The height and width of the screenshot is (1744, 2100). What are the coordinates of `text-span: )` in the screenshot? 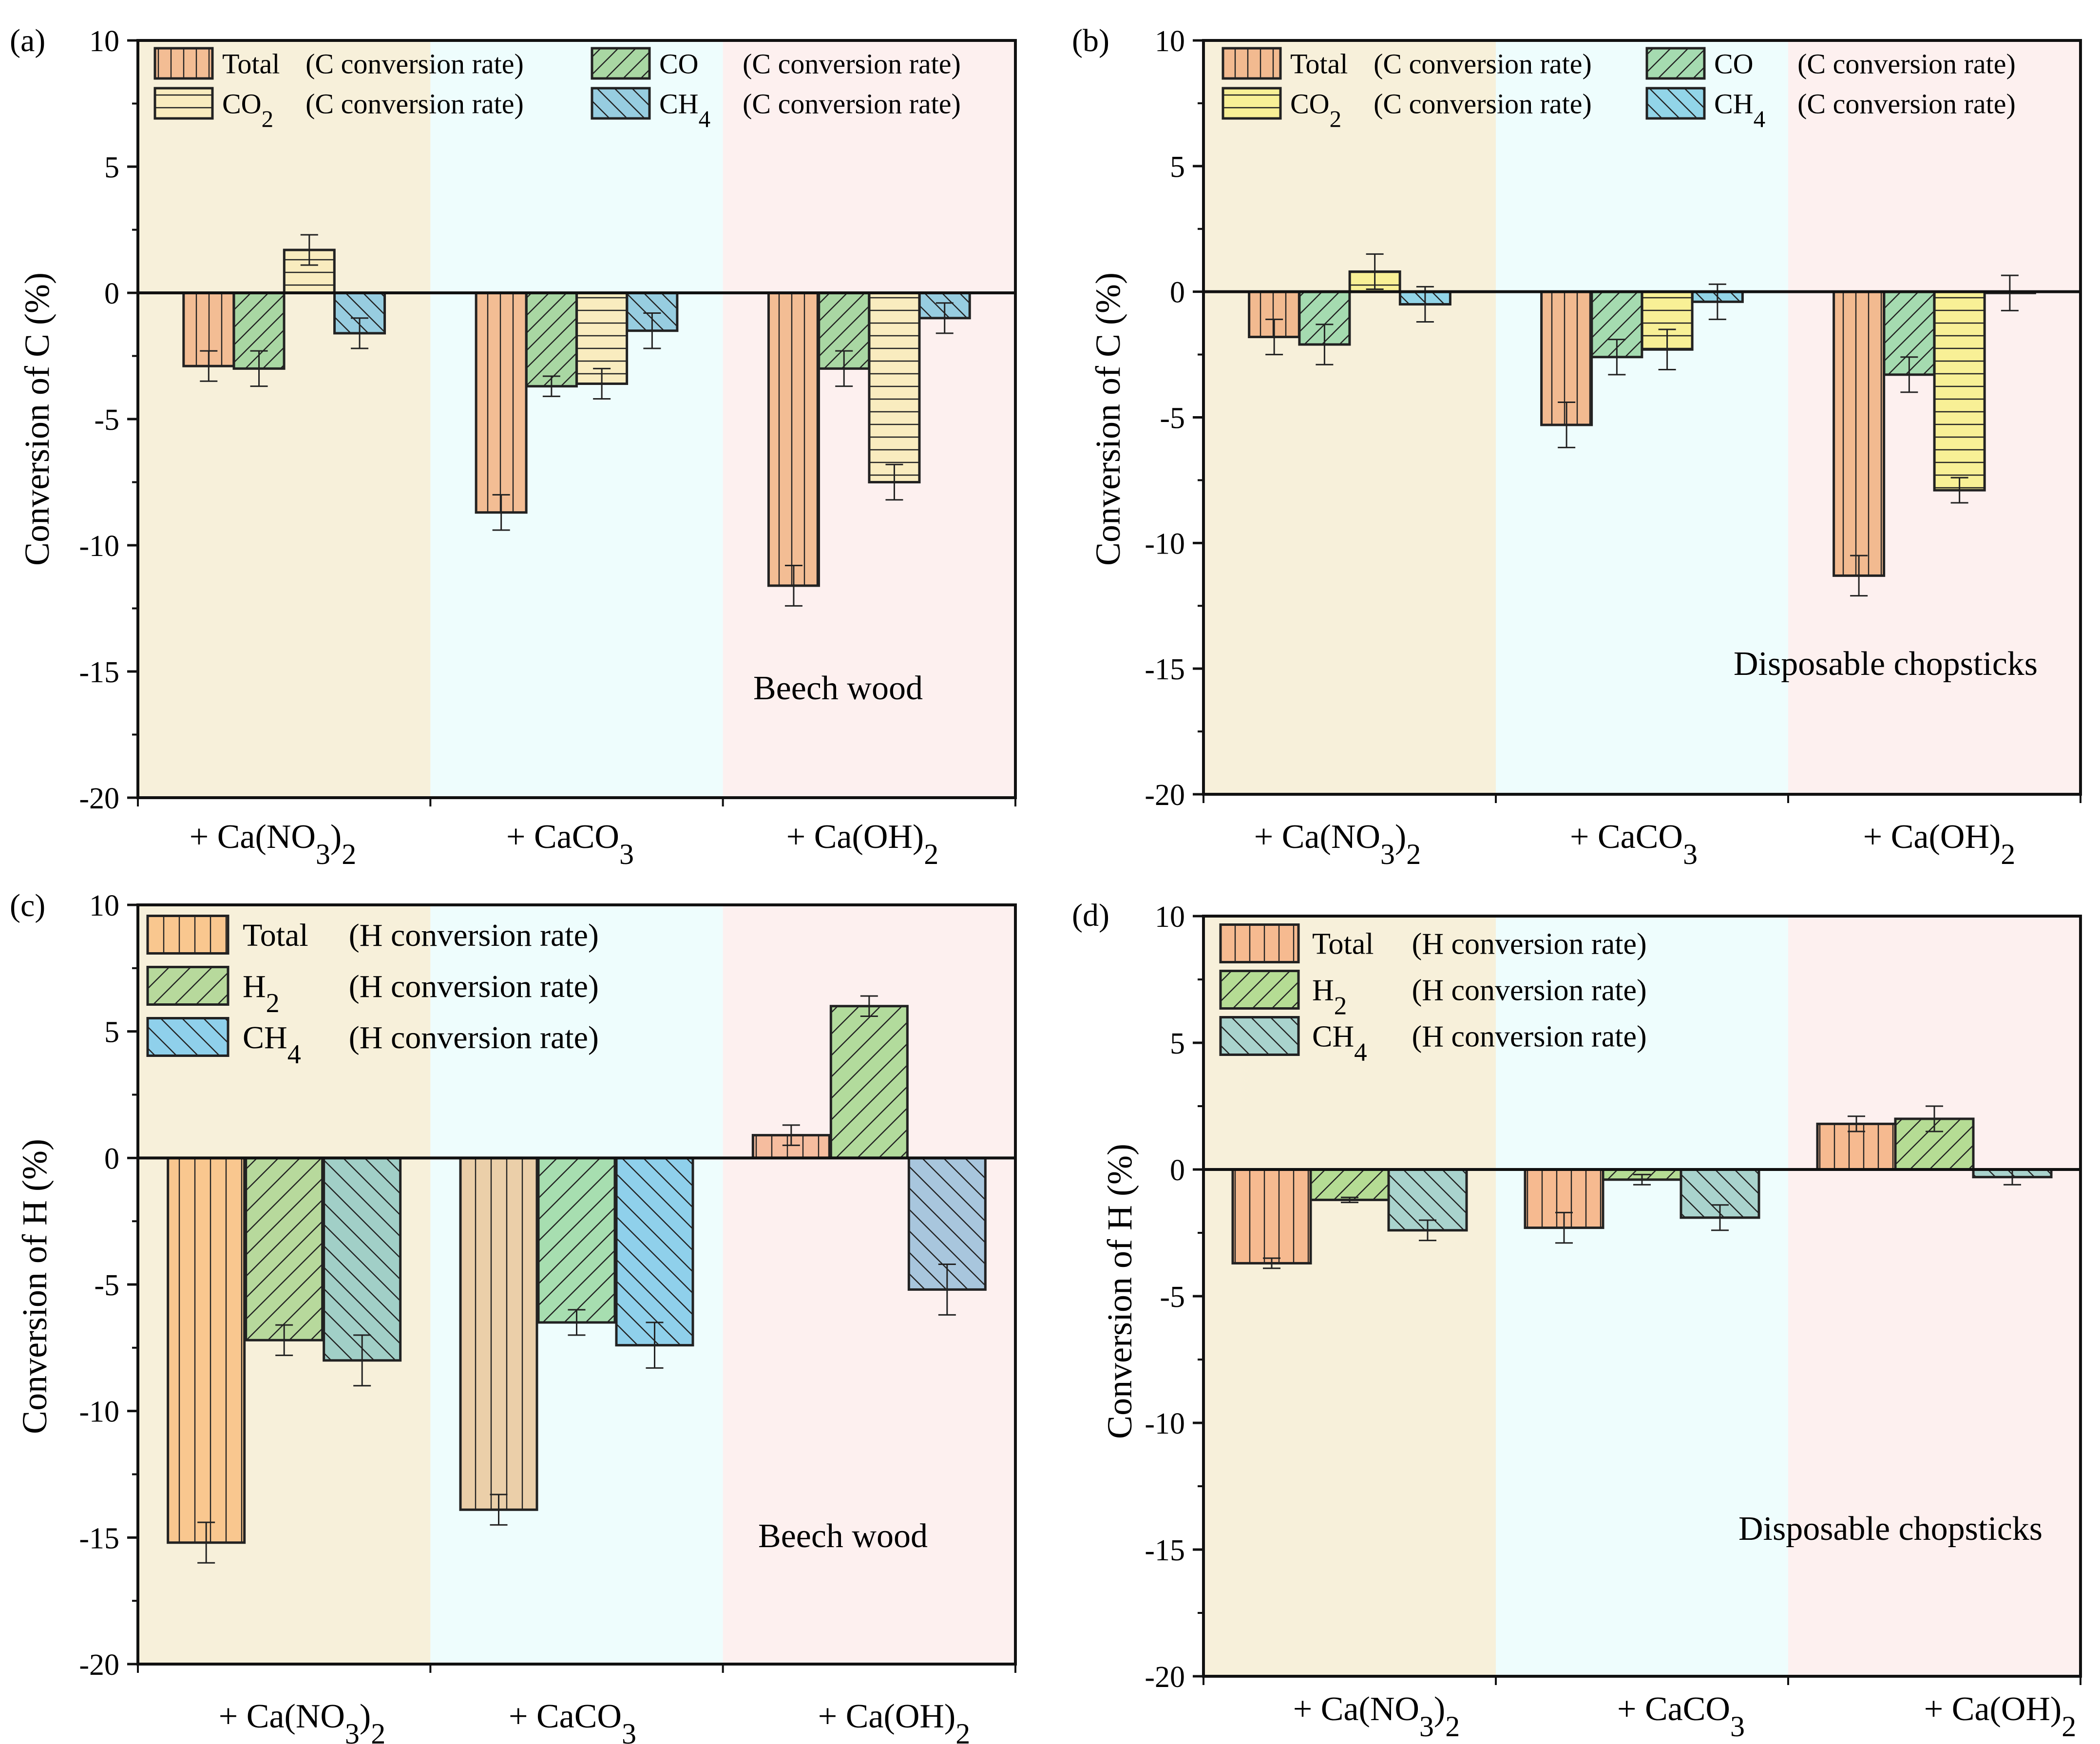 It's located at (336, 837).